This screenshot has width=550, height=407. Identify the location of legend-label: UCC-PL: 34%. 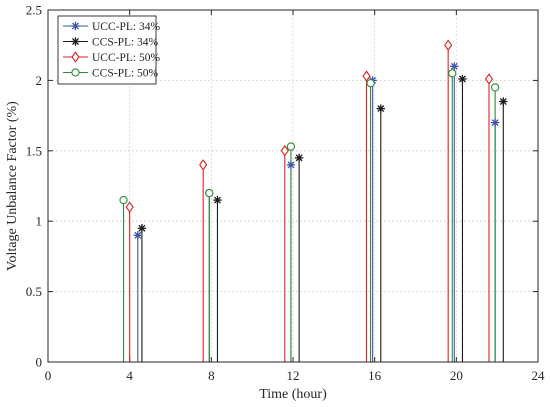
(126, 27).